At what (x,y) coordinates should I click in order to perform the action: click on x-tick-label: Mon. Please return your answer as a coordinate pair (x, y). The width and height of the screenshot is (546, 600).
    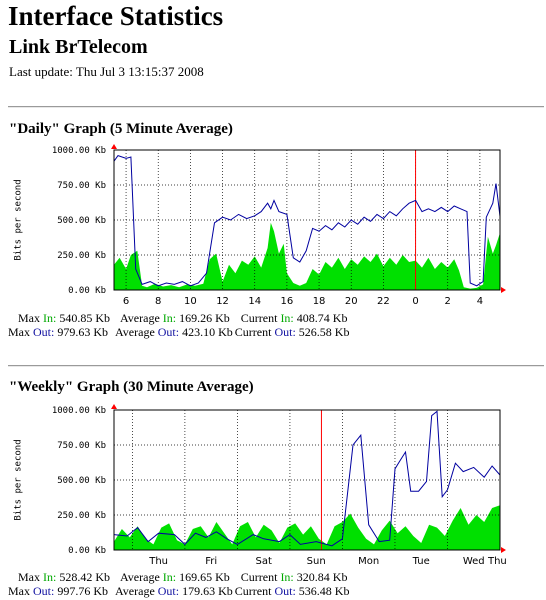
    Looking at the image, I should click on (368, 561).